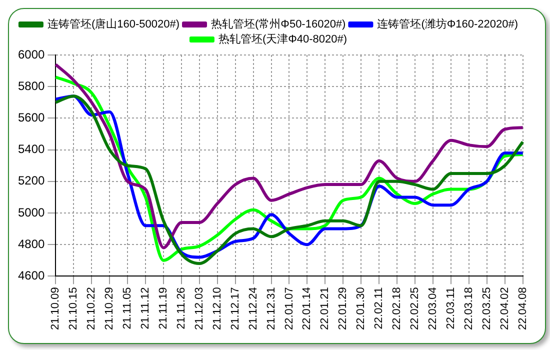 The height and width of the screenshot is (350, 550). Describe the element at coordinates (32, 212) in the screenshot. I see `y-tick-label: 5000` at that location.